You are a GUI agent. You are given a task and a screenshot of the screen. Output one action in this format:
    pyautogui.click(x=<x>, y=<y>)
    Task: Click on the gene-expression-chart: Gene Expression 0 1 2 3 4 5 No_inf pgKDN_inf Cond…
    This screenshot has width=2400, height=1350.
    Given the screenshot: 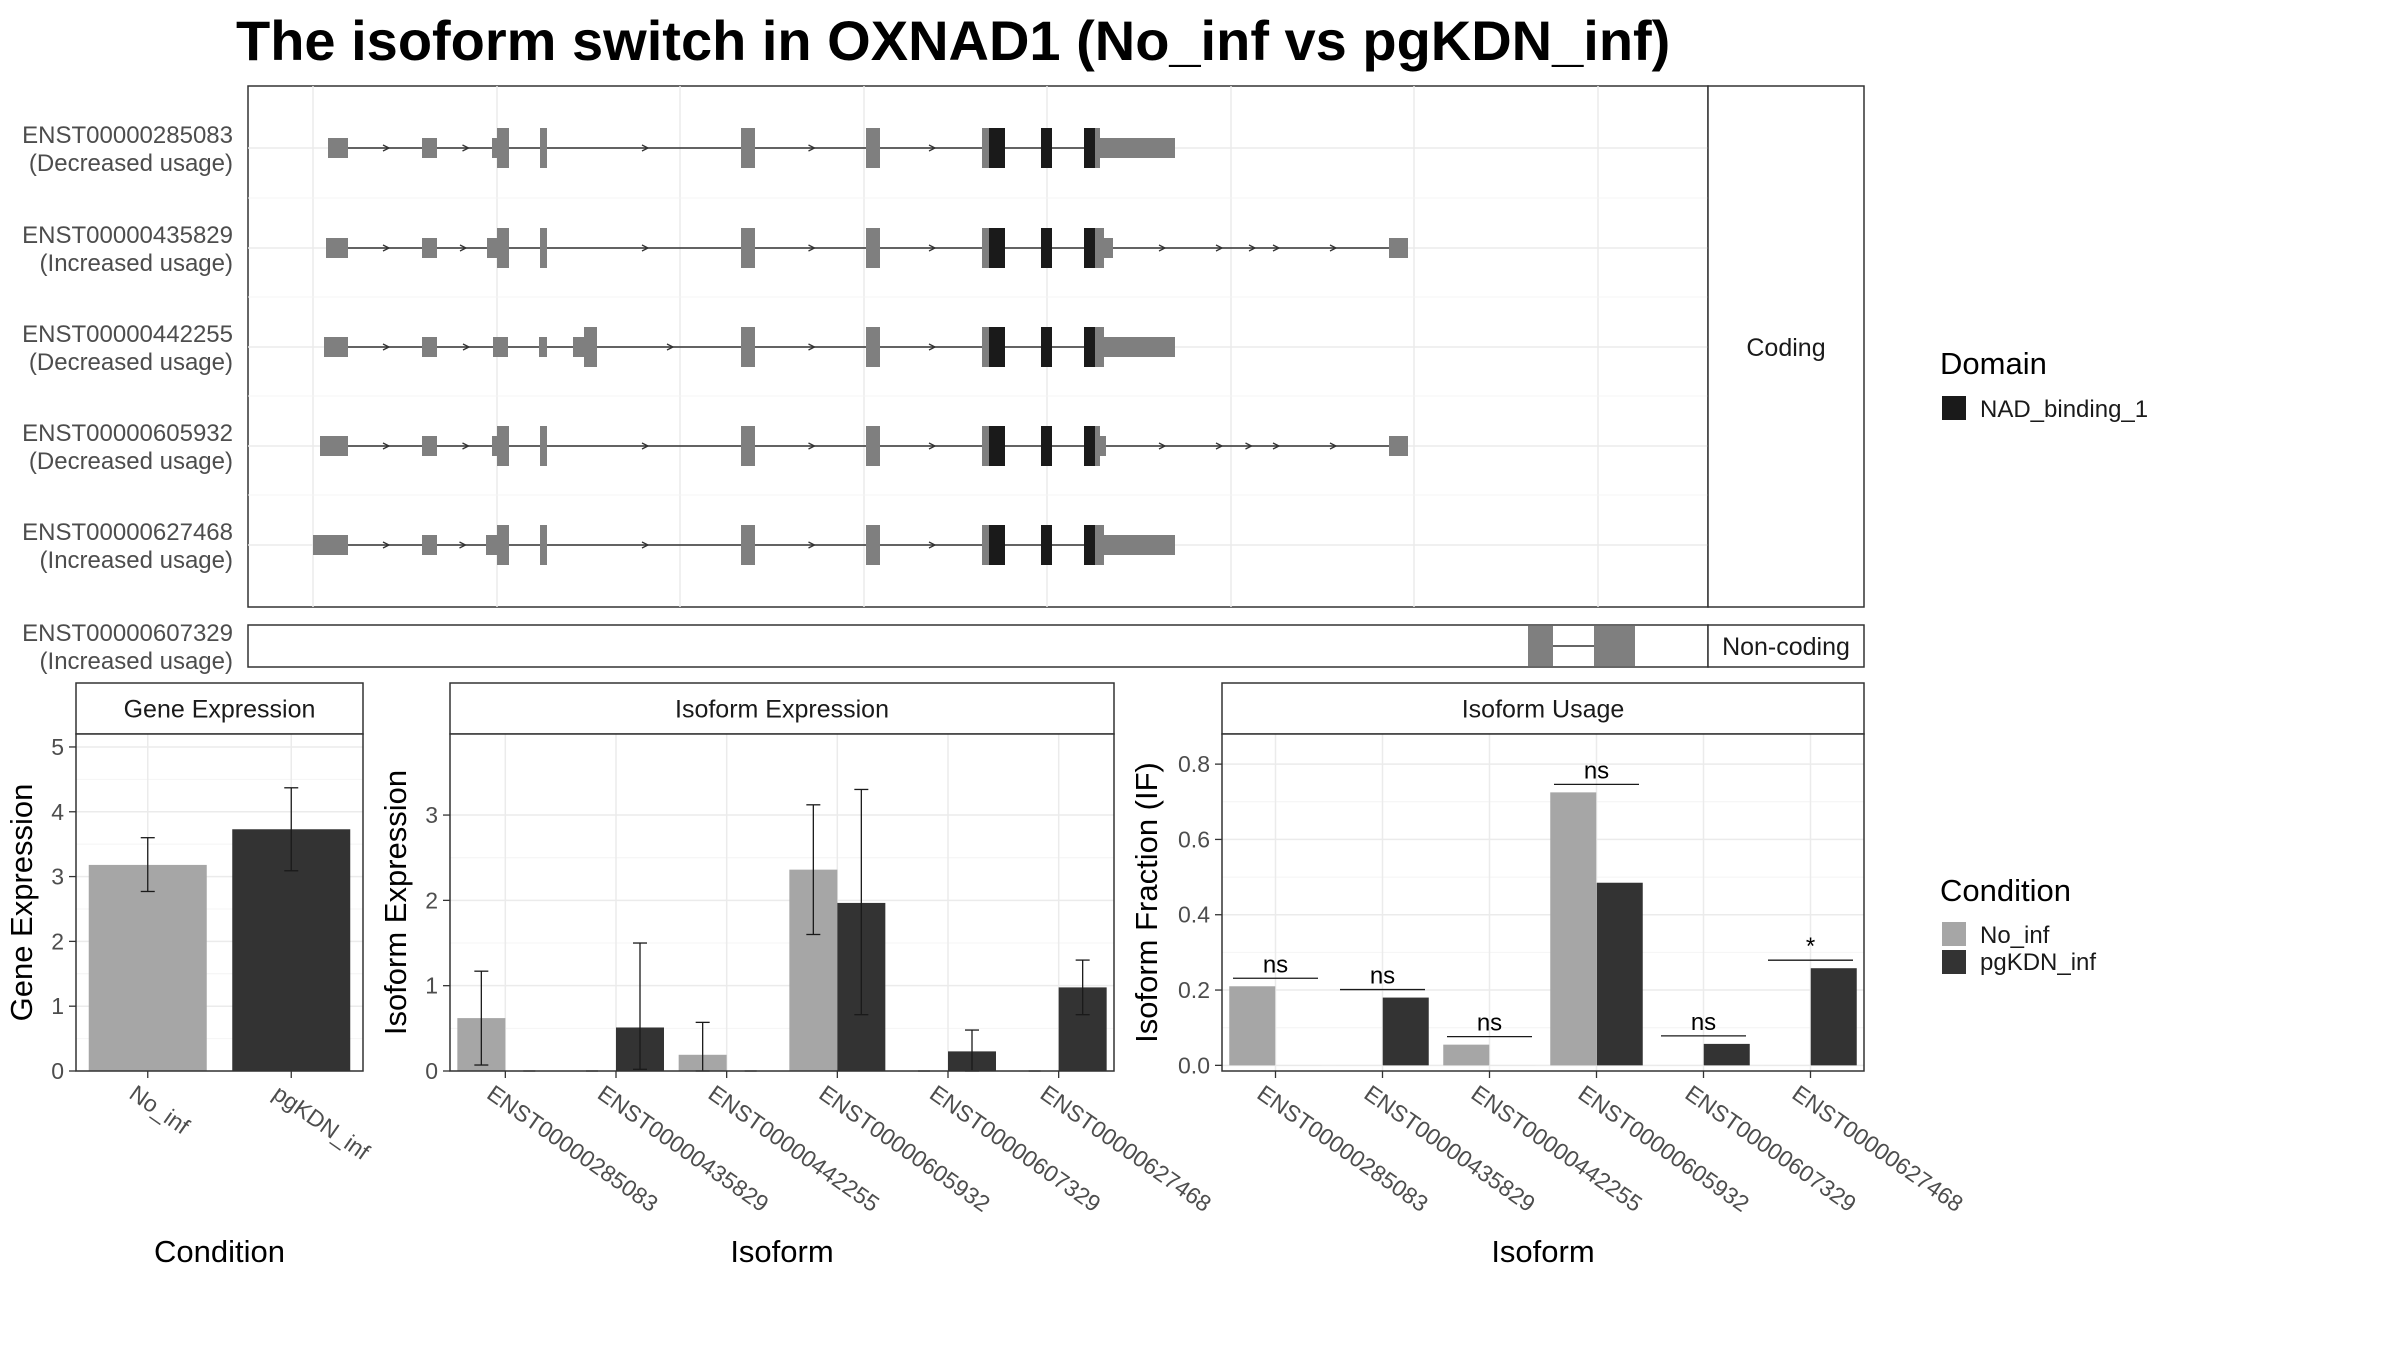 What is the action you would take?
    pyautogui.click(x=189, y=975)
    